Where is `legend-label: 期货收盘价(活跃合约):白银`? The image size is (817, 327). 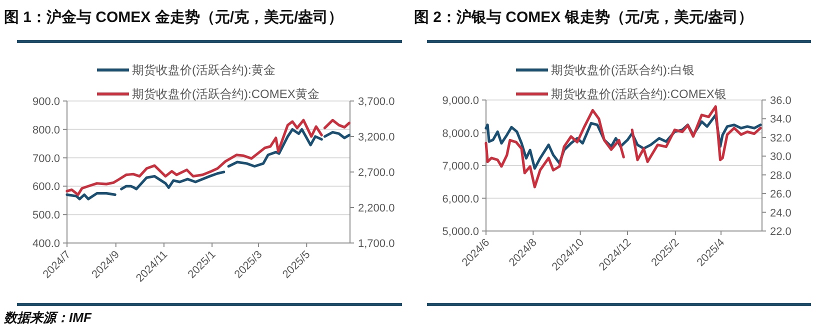
legend-label: 期货收盘价(活跃合约):白银 is located at coordinates (622, 70).